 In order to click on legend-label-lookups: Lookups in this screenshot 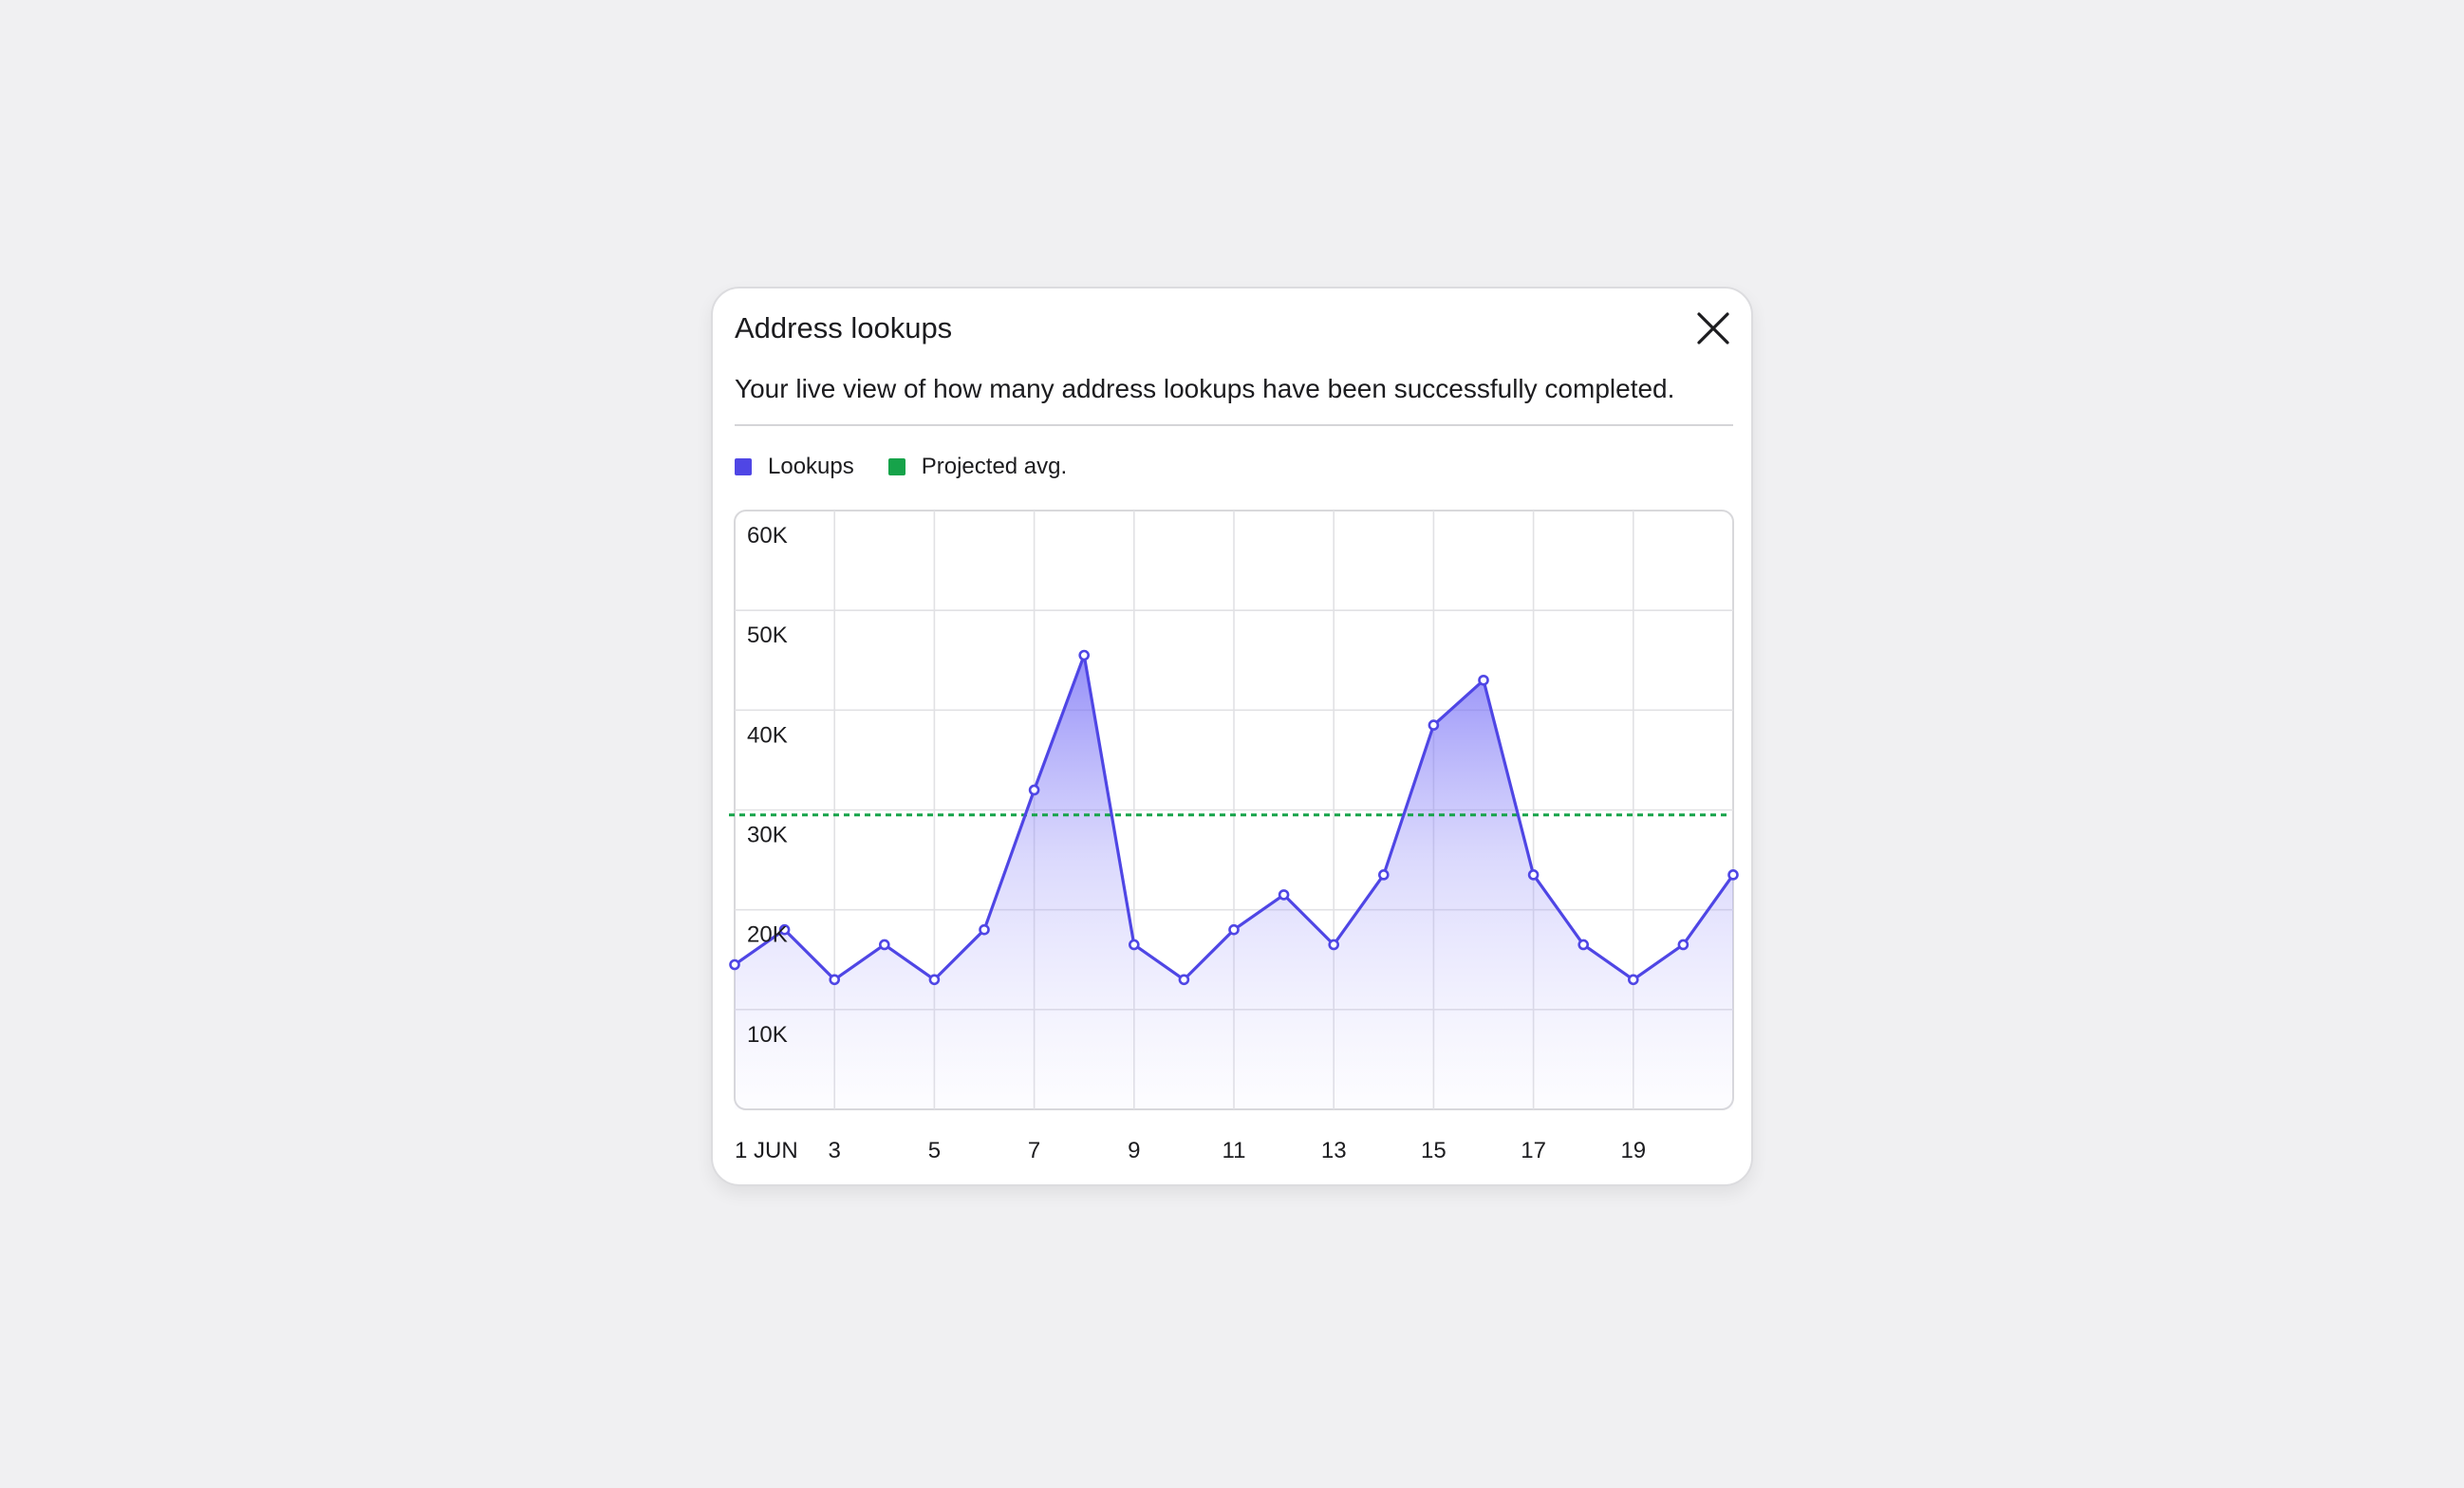, I will do `click(811, 466)`.